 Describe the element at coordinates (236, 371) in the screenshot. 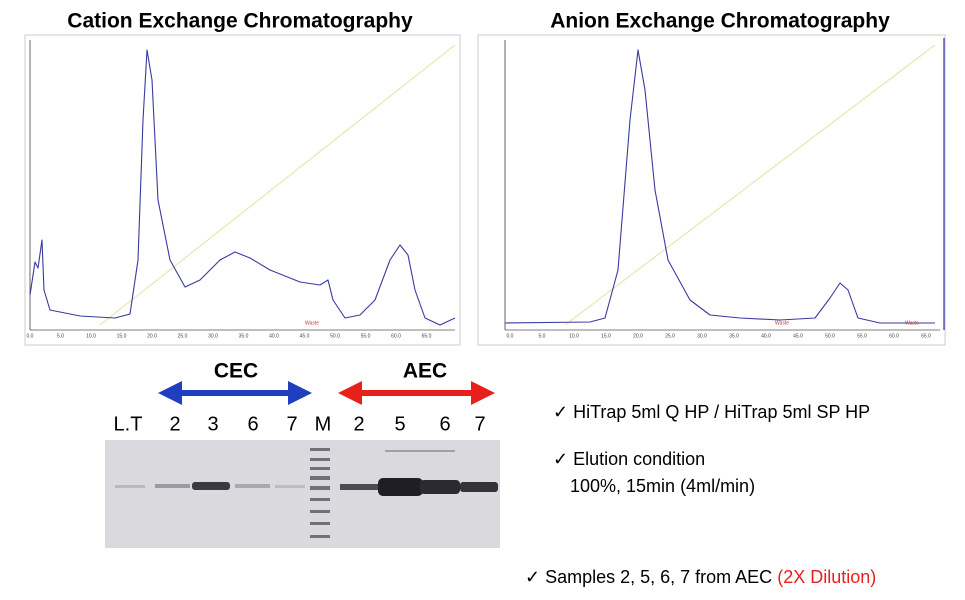

I see `group-label: CEC` at that location.